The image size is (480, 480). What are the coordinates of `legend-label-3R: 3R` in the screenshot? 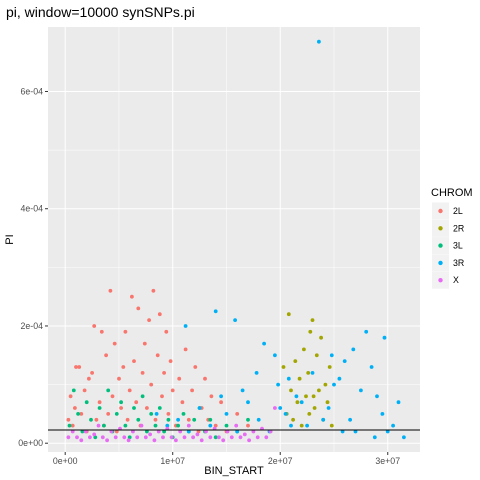 It's located at (458, 263).